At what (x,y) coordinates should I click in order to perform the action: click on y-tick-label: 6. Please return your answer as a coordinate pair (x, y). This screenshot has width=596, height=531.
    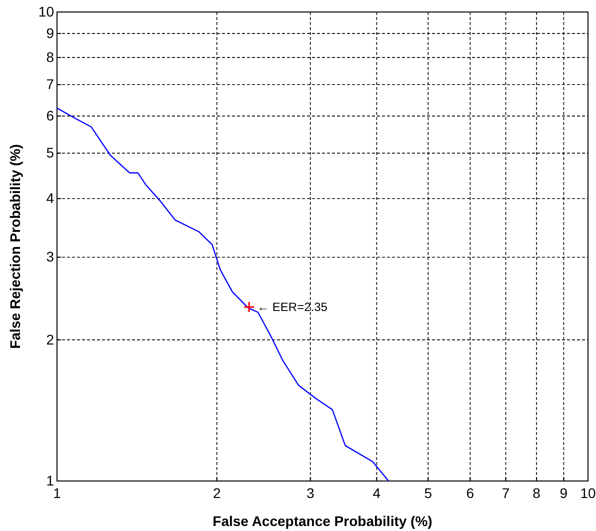
    Looking at the image, I should click on (50, 116).